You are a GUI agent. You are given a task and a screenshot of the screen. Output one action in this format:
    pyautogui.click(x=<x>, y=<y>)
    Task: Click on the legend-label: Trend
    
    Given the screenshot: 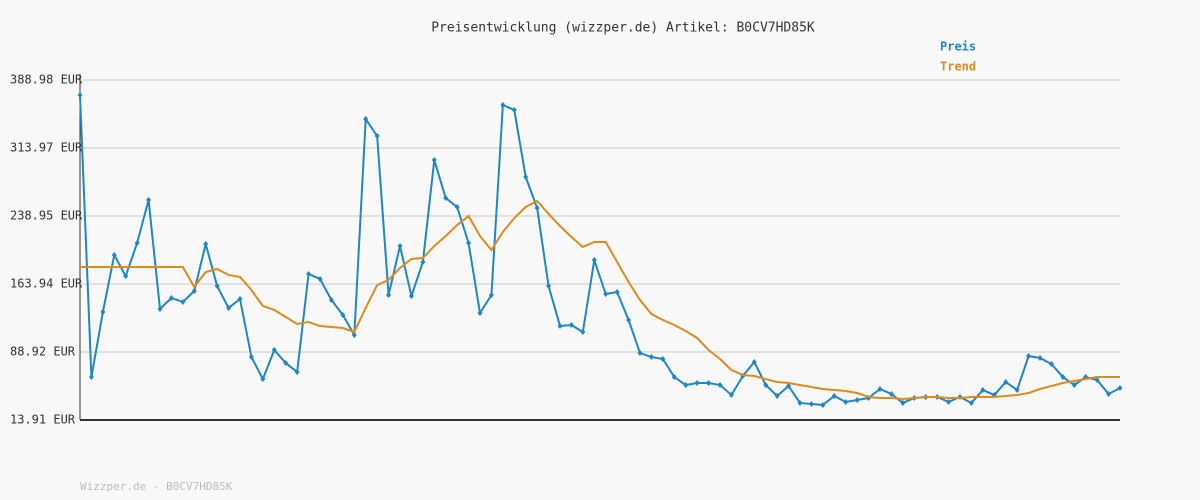 What is the action you would take?
    pyautogui.click(x=958, y=67)
    